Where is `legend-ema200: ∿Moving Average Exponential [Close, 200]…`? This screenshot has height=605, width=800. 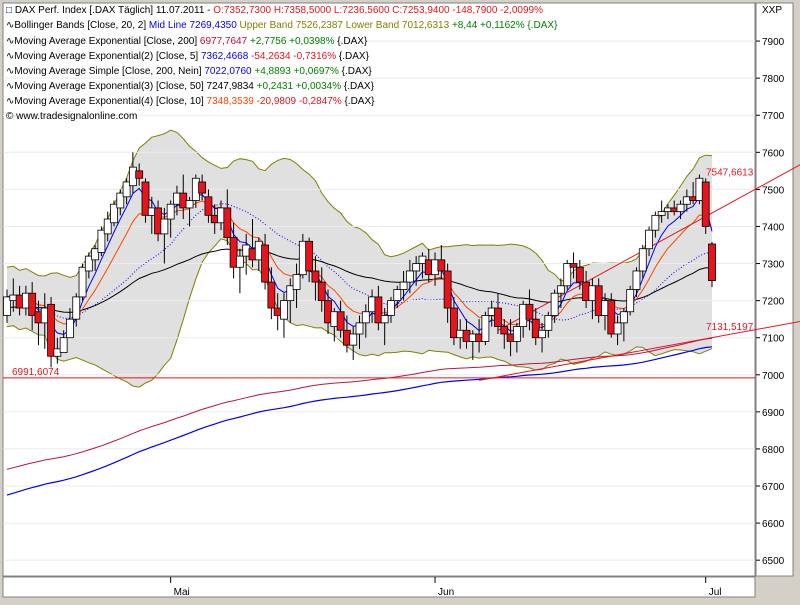 legend-ema200: ∿Moving Average Exponential [Close, 200]… is located at coordinates (187, 41).